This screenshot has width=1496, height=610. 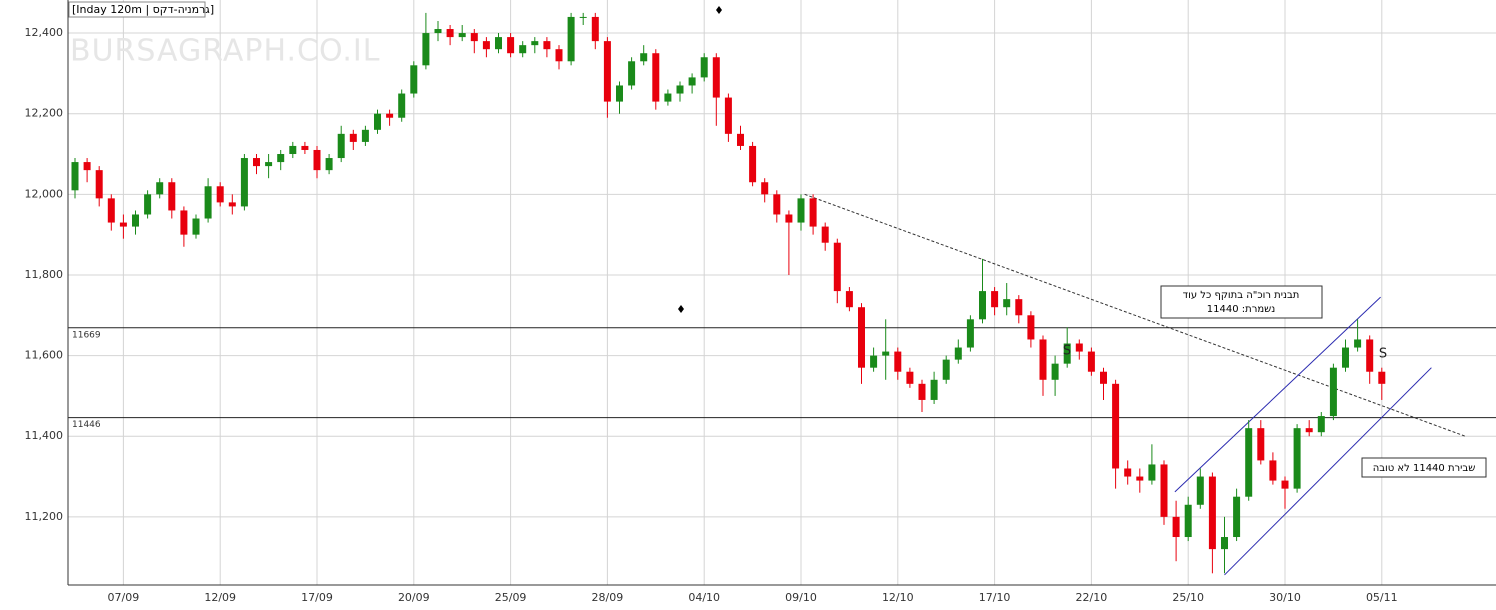 I want to click on y-tick-label: 12,200, so click(x=44, y=113).